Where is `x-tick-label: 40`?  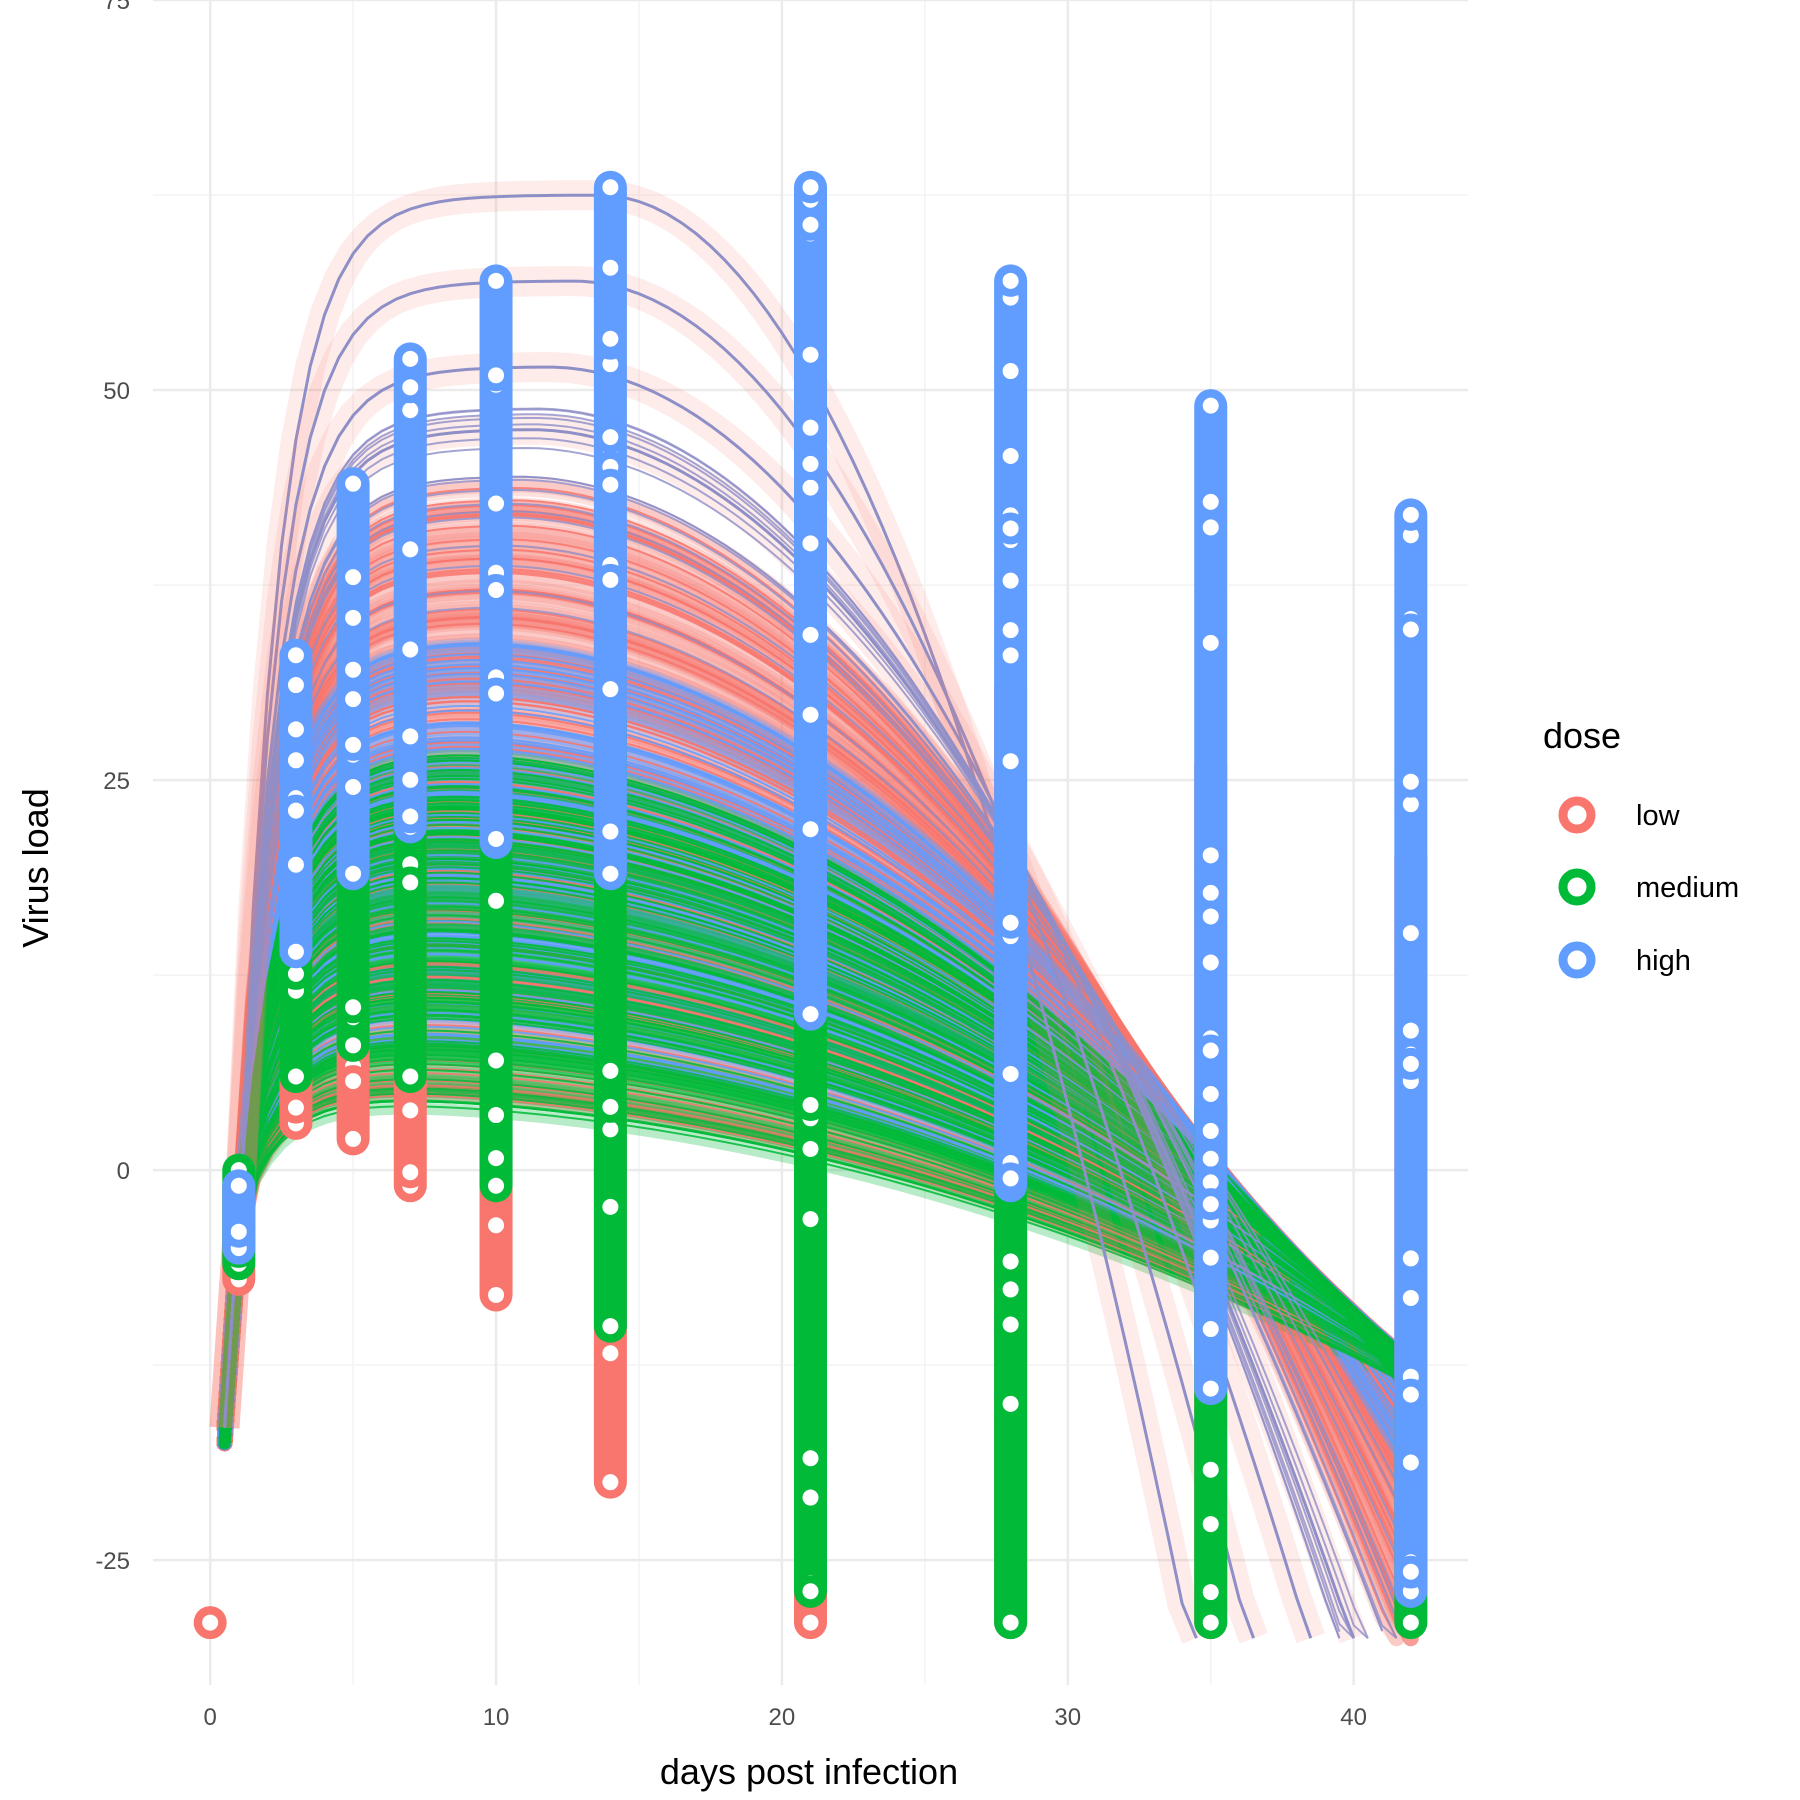
x-tick-label: 40 is located at coordinates (1353, 1717).